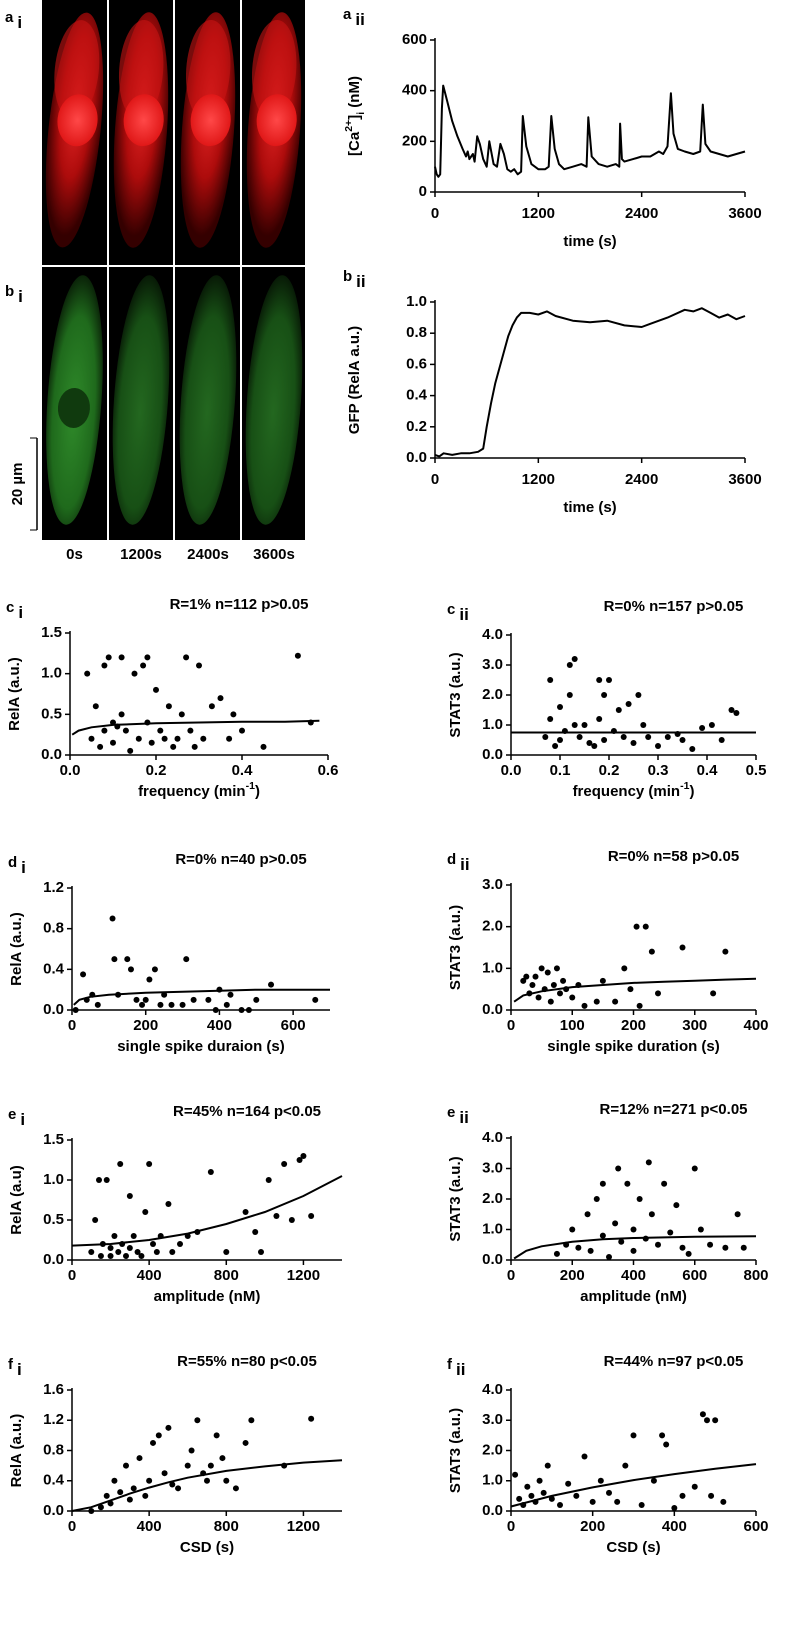  What do you see at coordinates (590, 131) in the screenshot?
I see `trace` at bounding box center [590, 131].